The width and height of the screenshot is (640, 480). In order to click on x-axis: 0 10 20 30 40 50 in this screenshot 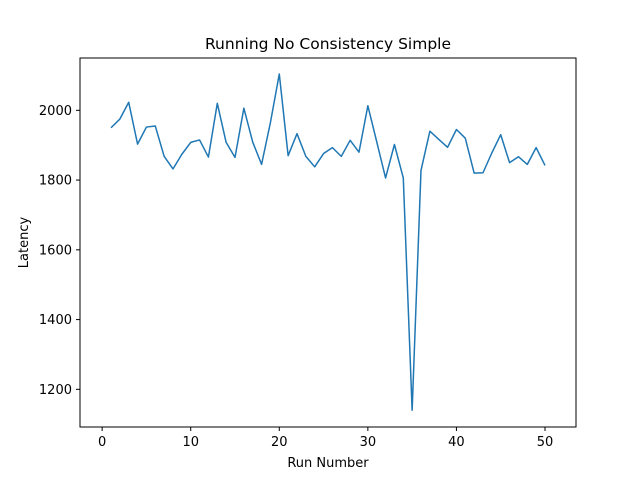, I will do `click(325, 438)`.